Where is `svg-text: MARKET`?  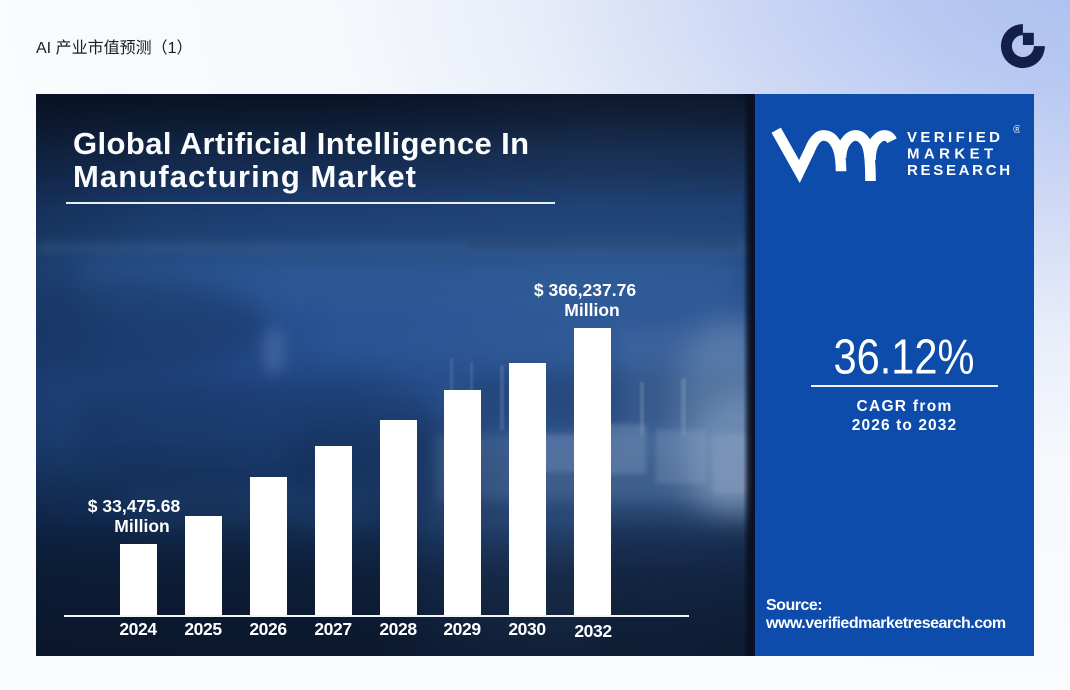 svg-text: MARKET is located at coordinates (952, 154).